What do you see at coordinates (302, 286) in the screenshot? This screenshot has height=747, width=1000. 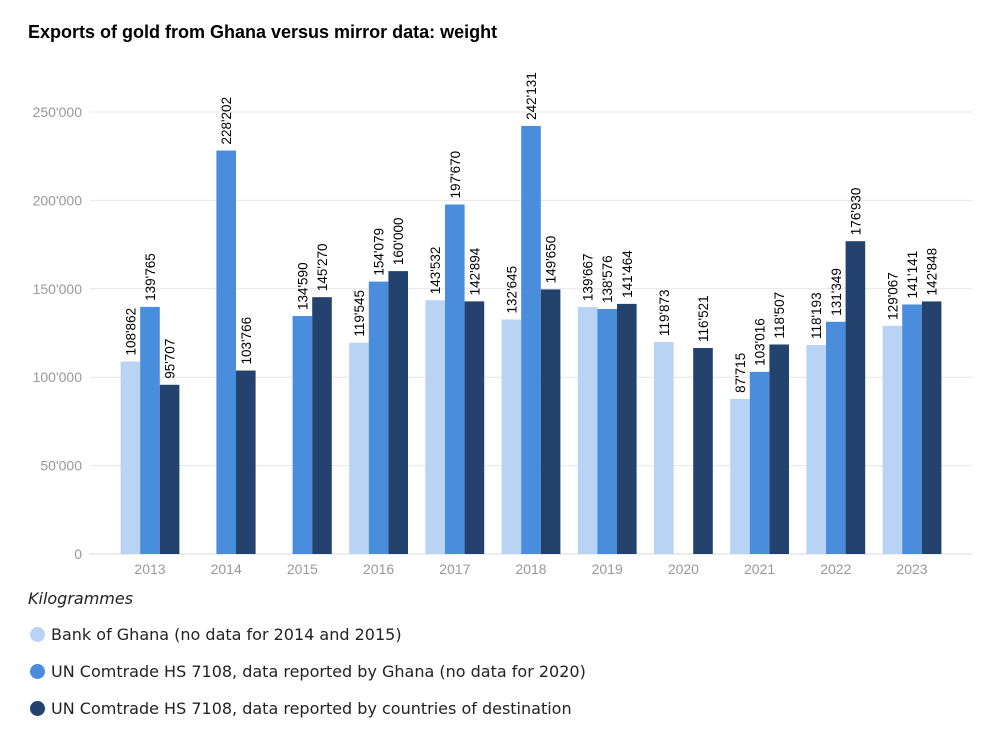 I see `data-label: 134'590` at bounding box center [302, 286].